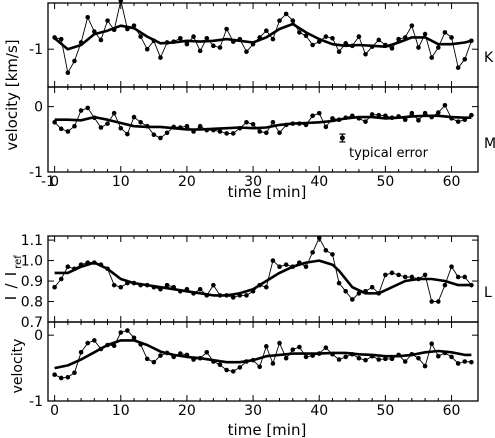 The width and height of the screenshot is (495, 438). I want to click on data-line-L, so click(263, 269).